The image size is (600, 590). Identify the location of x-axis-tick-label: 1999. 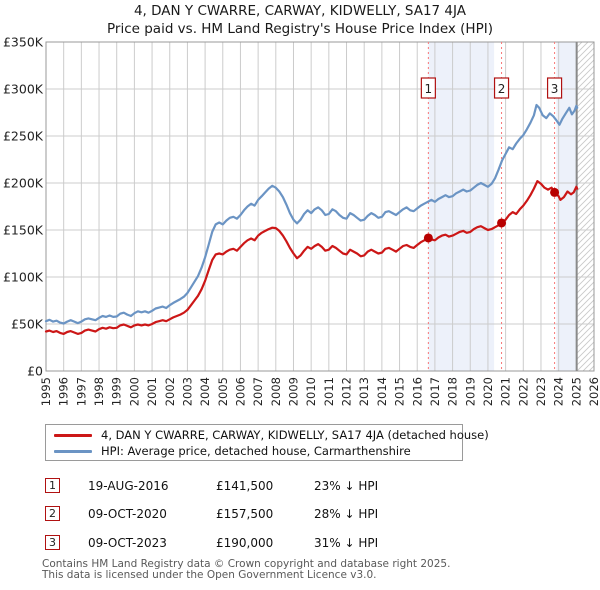
(117, 391).